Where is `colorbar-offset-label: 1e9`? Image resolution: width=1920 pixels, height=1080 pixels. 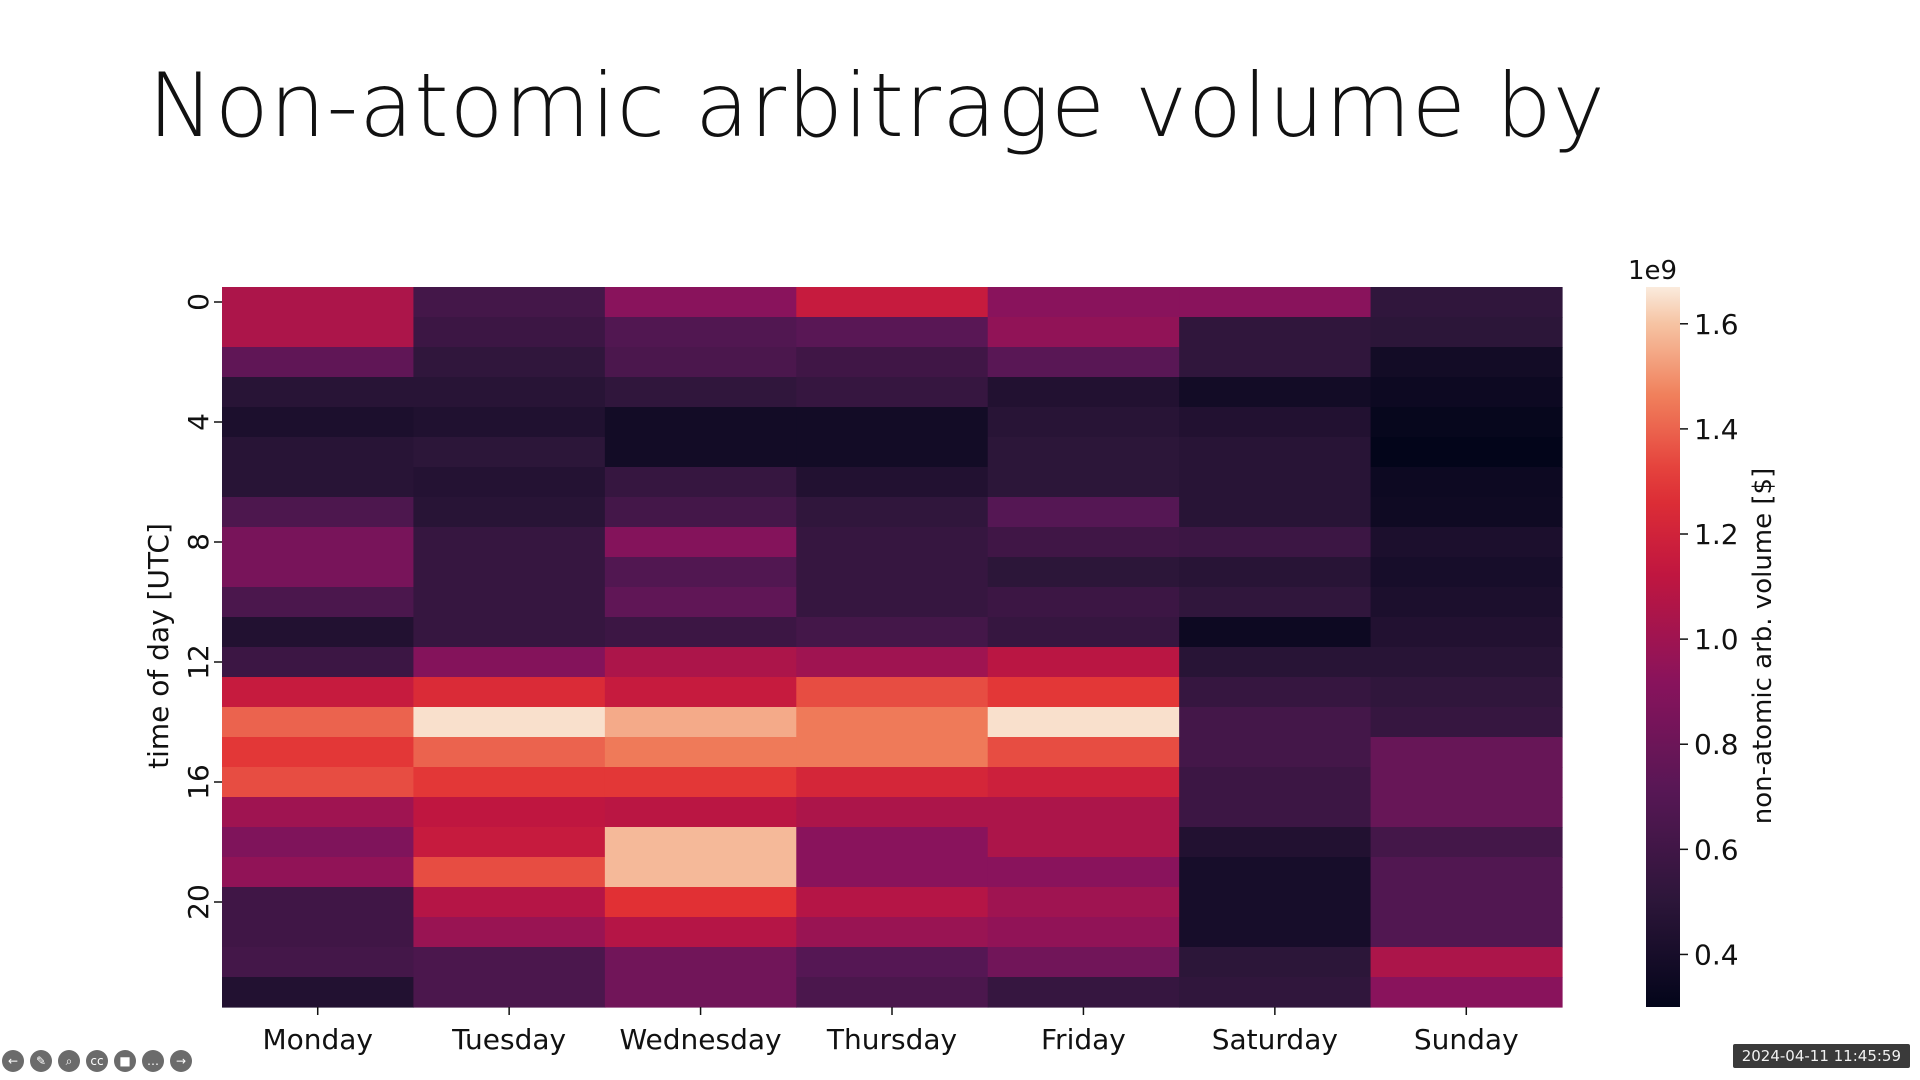 colorbar-offset-label: 1e9 is located at coordinates (1652, 271).